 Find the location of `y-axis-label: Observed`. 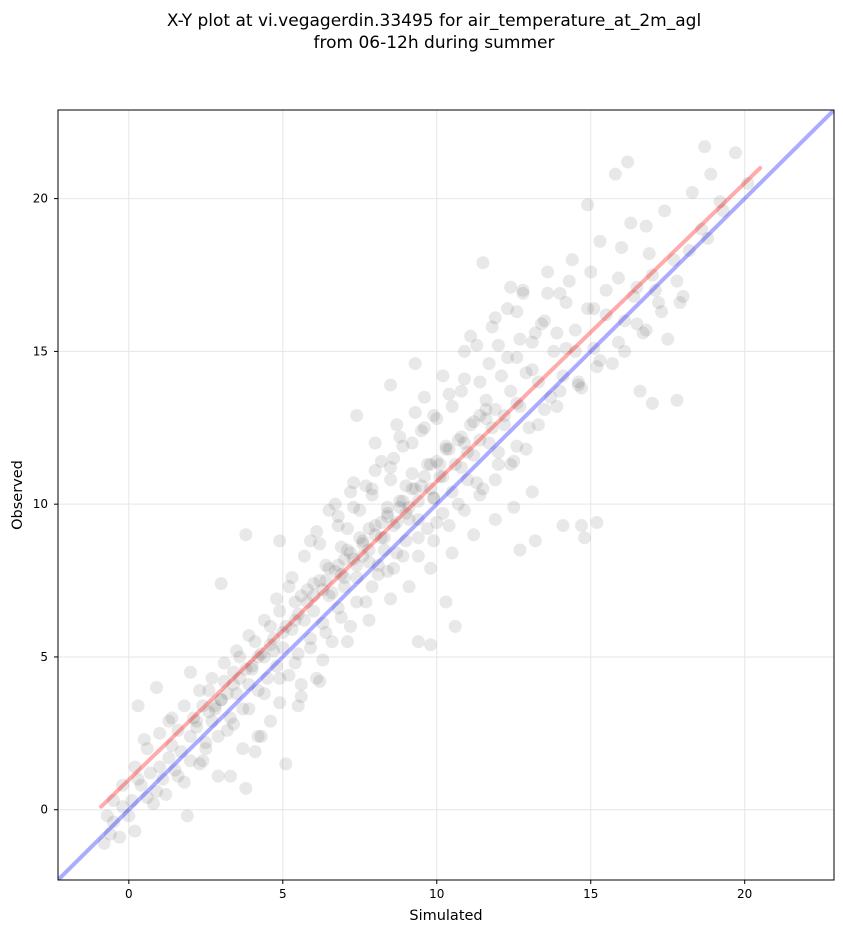

y-axis-label: Observed is located at coordinates (18, 495).